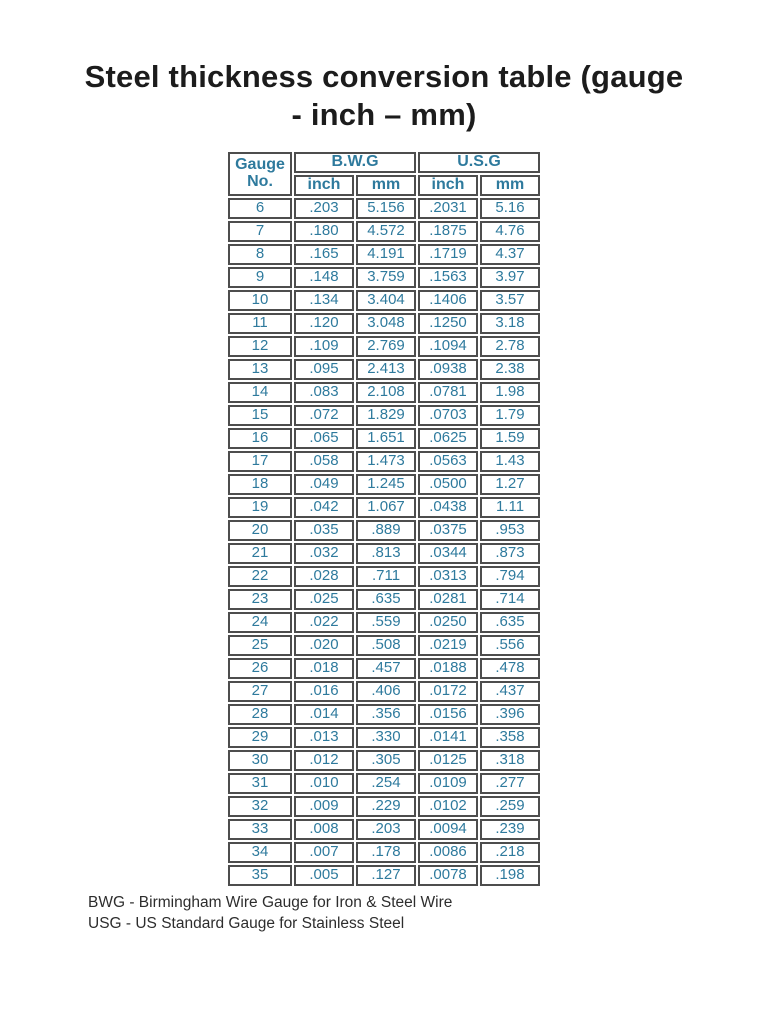 This screenshot has width=768, height=1024. What do you see at coordinates (260, 737) in the screenshot?
I see `gauge-number-cell: 29` at bounding box center [260, 737].